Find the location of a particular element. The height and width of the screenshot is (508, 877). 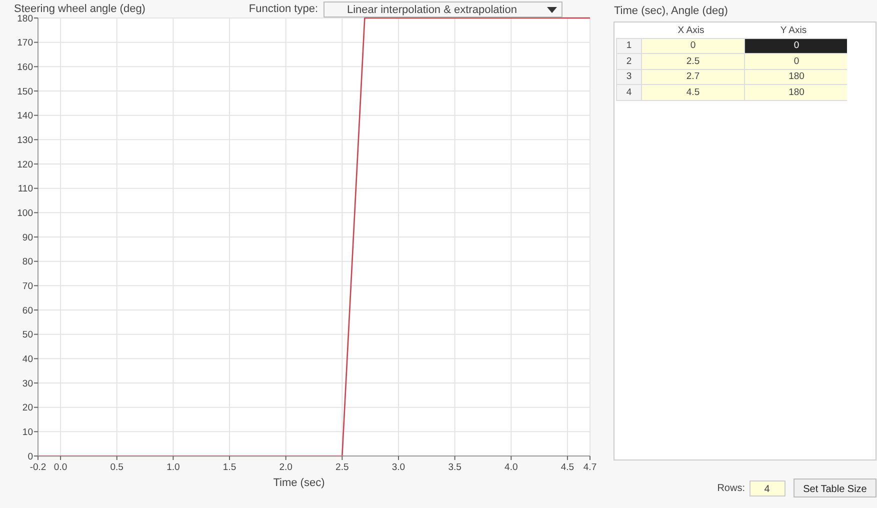

x-tick-label: 0.5 is located at coordinates (117, 467).